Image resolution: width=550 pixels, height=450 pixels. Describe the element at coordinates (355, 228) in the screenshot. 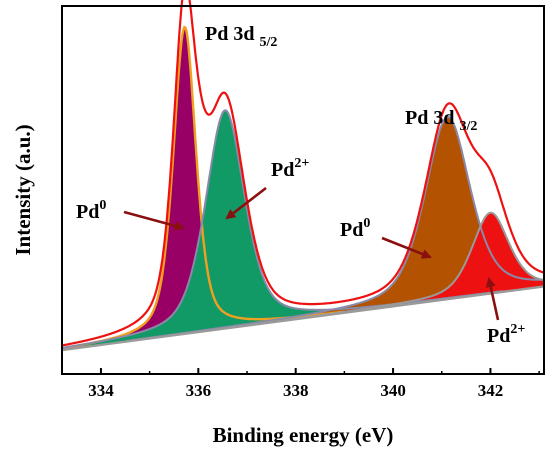

I see `label-pd0-3d32: Pd0` at that location.